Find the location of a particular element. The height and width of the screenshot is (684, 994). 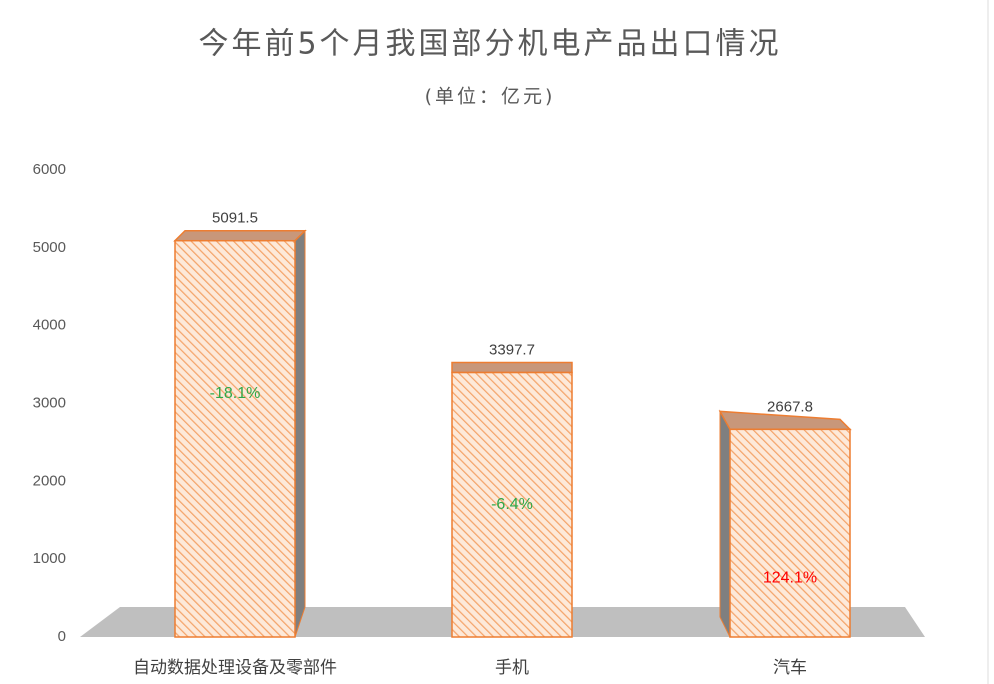

y-tick-label: 6000 is located at coordinates (49, 169).